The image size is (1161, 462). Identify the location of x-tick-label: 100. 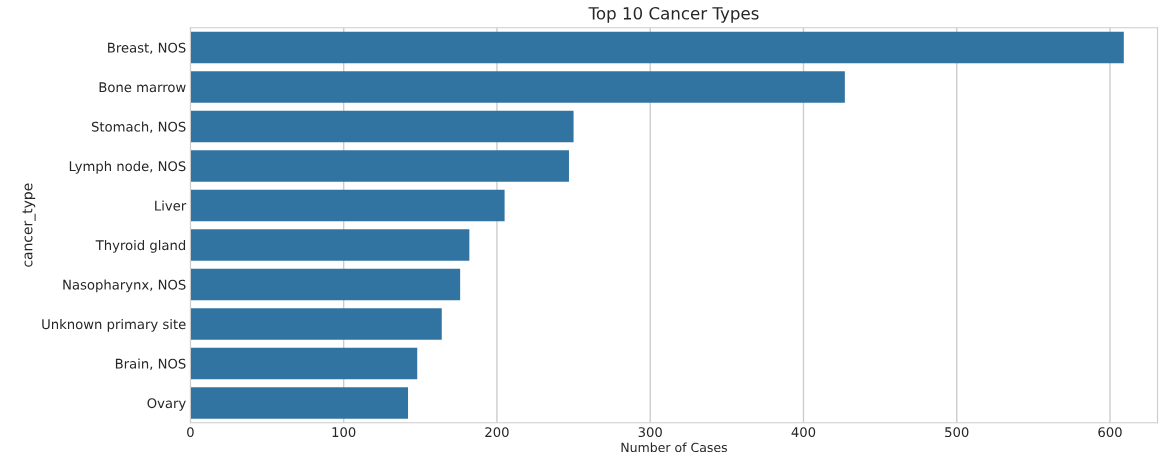
(344, 432).